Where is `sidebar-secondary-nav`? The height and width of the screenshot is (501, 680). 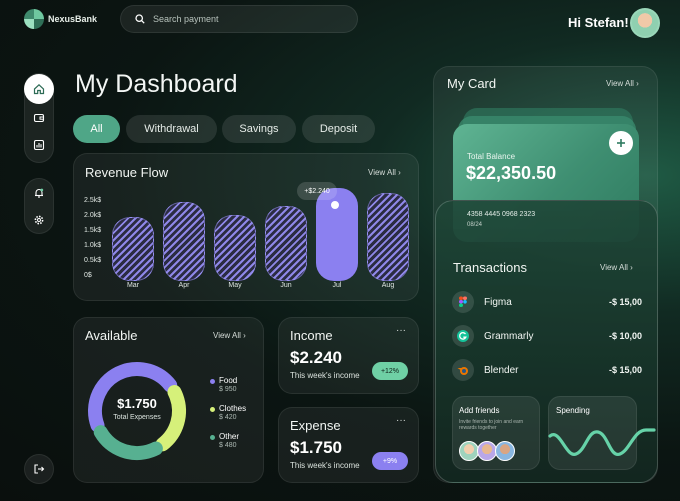 sidebar-secondary-nav is located at coordinates (39, 206).